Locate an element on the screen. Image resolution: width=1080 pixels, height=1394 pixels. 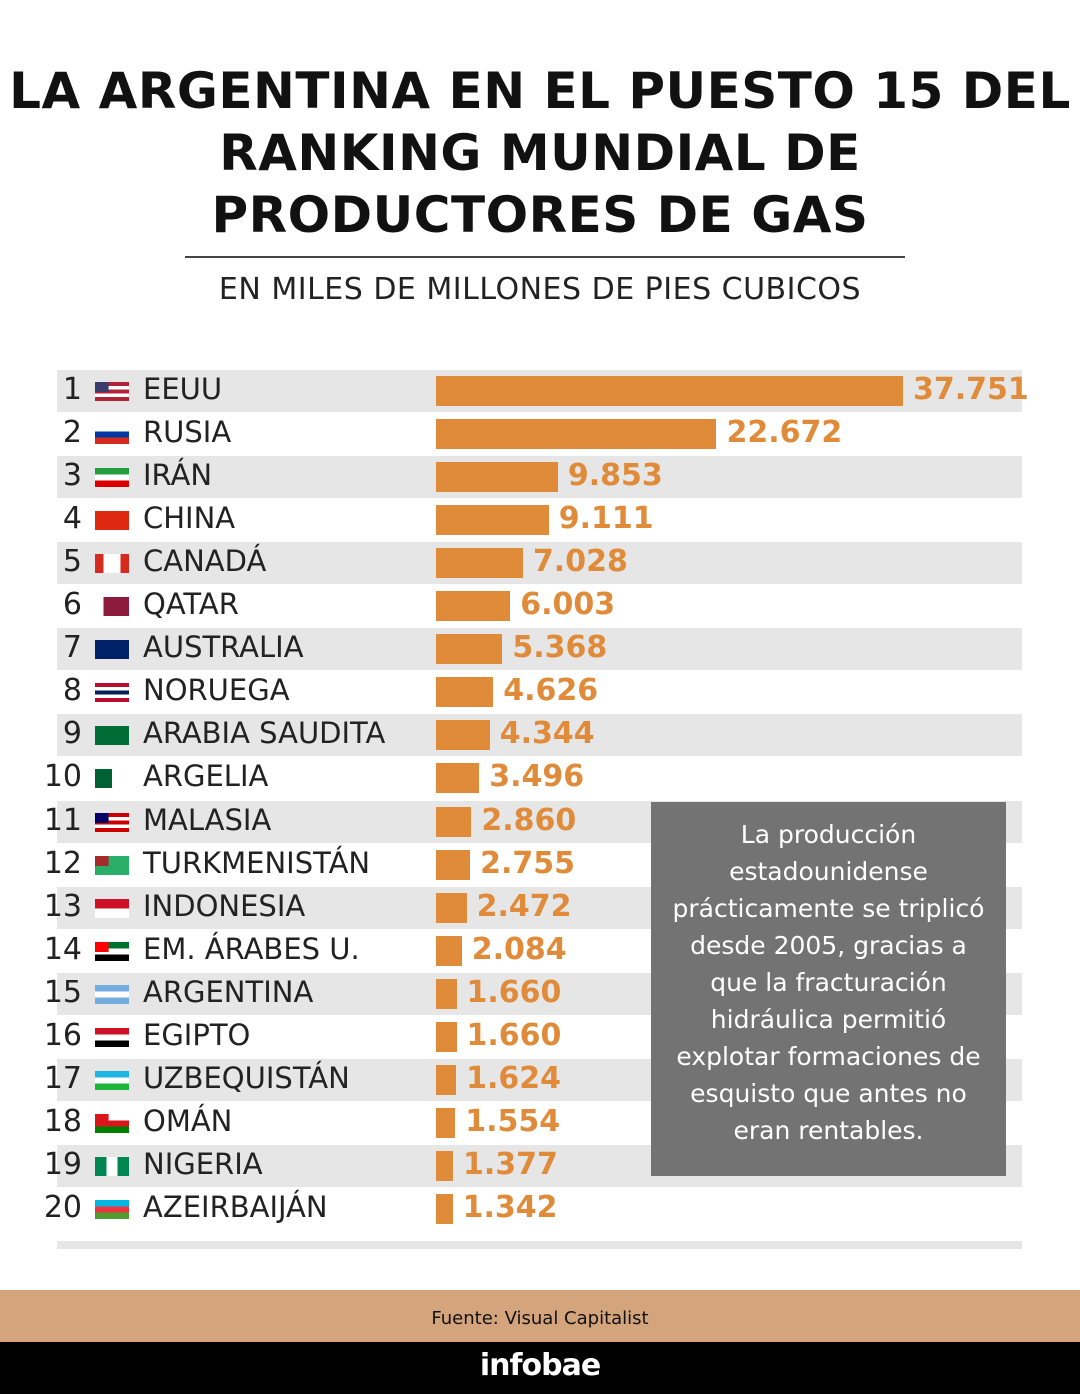
title-divider is located at coordinates (545, 257).